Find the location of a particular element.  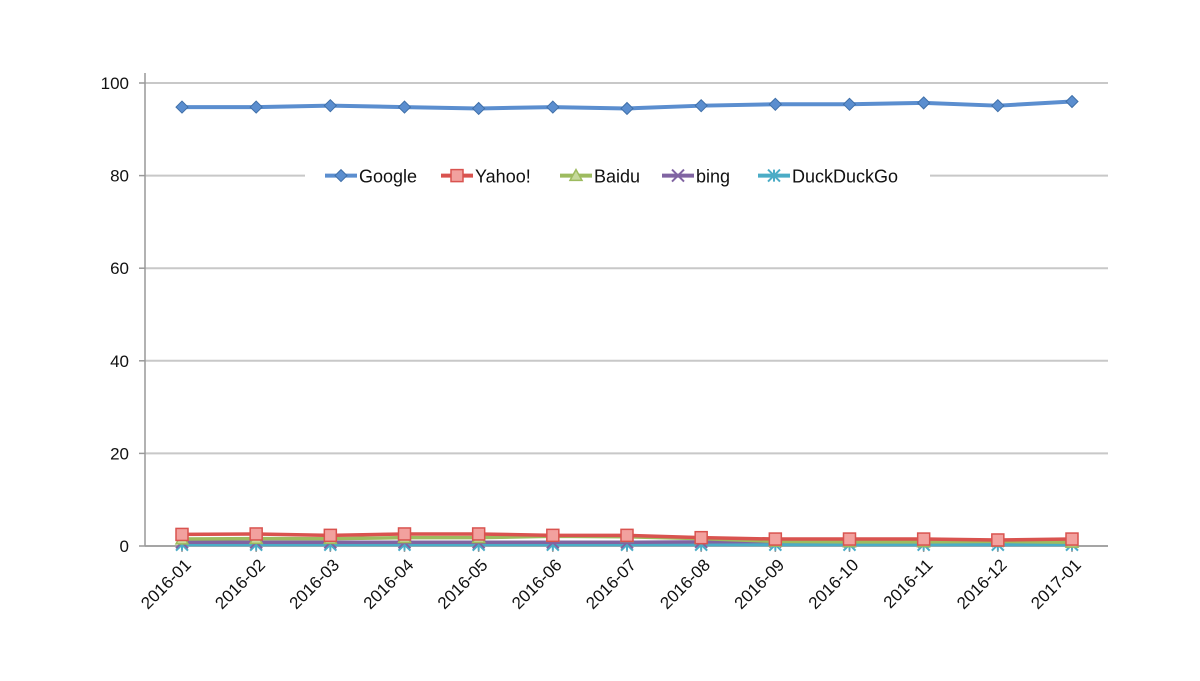

legend-label: bing is located at coordinates (713, 177).